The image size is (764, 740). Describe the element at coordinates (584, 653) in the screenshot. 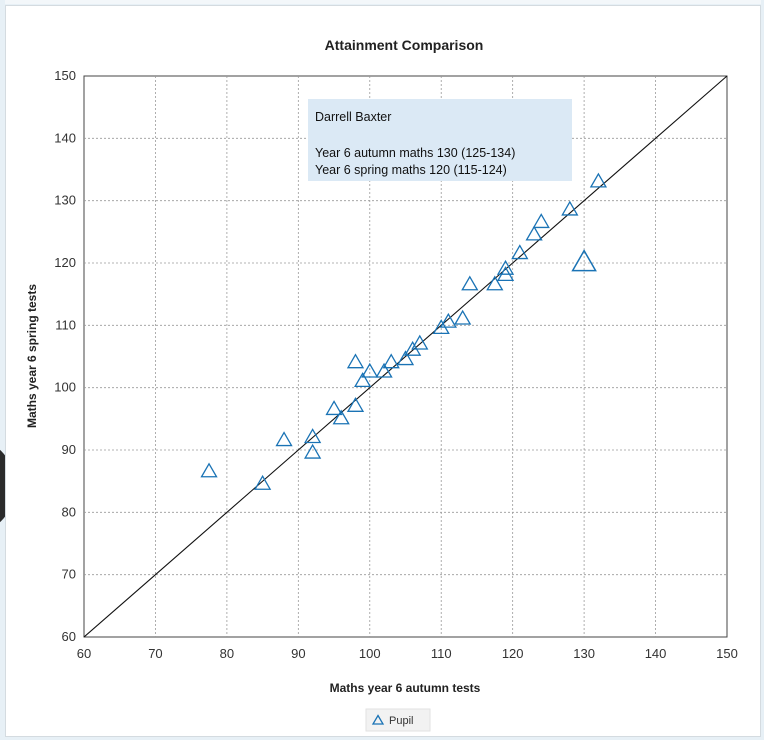

I see `x-tick-label: 130` at that location.